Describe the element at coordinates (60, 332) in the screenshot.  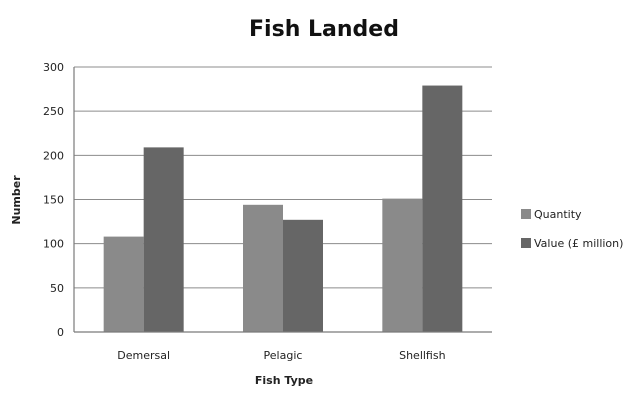
I see `y-tick-label: 0` at that location.